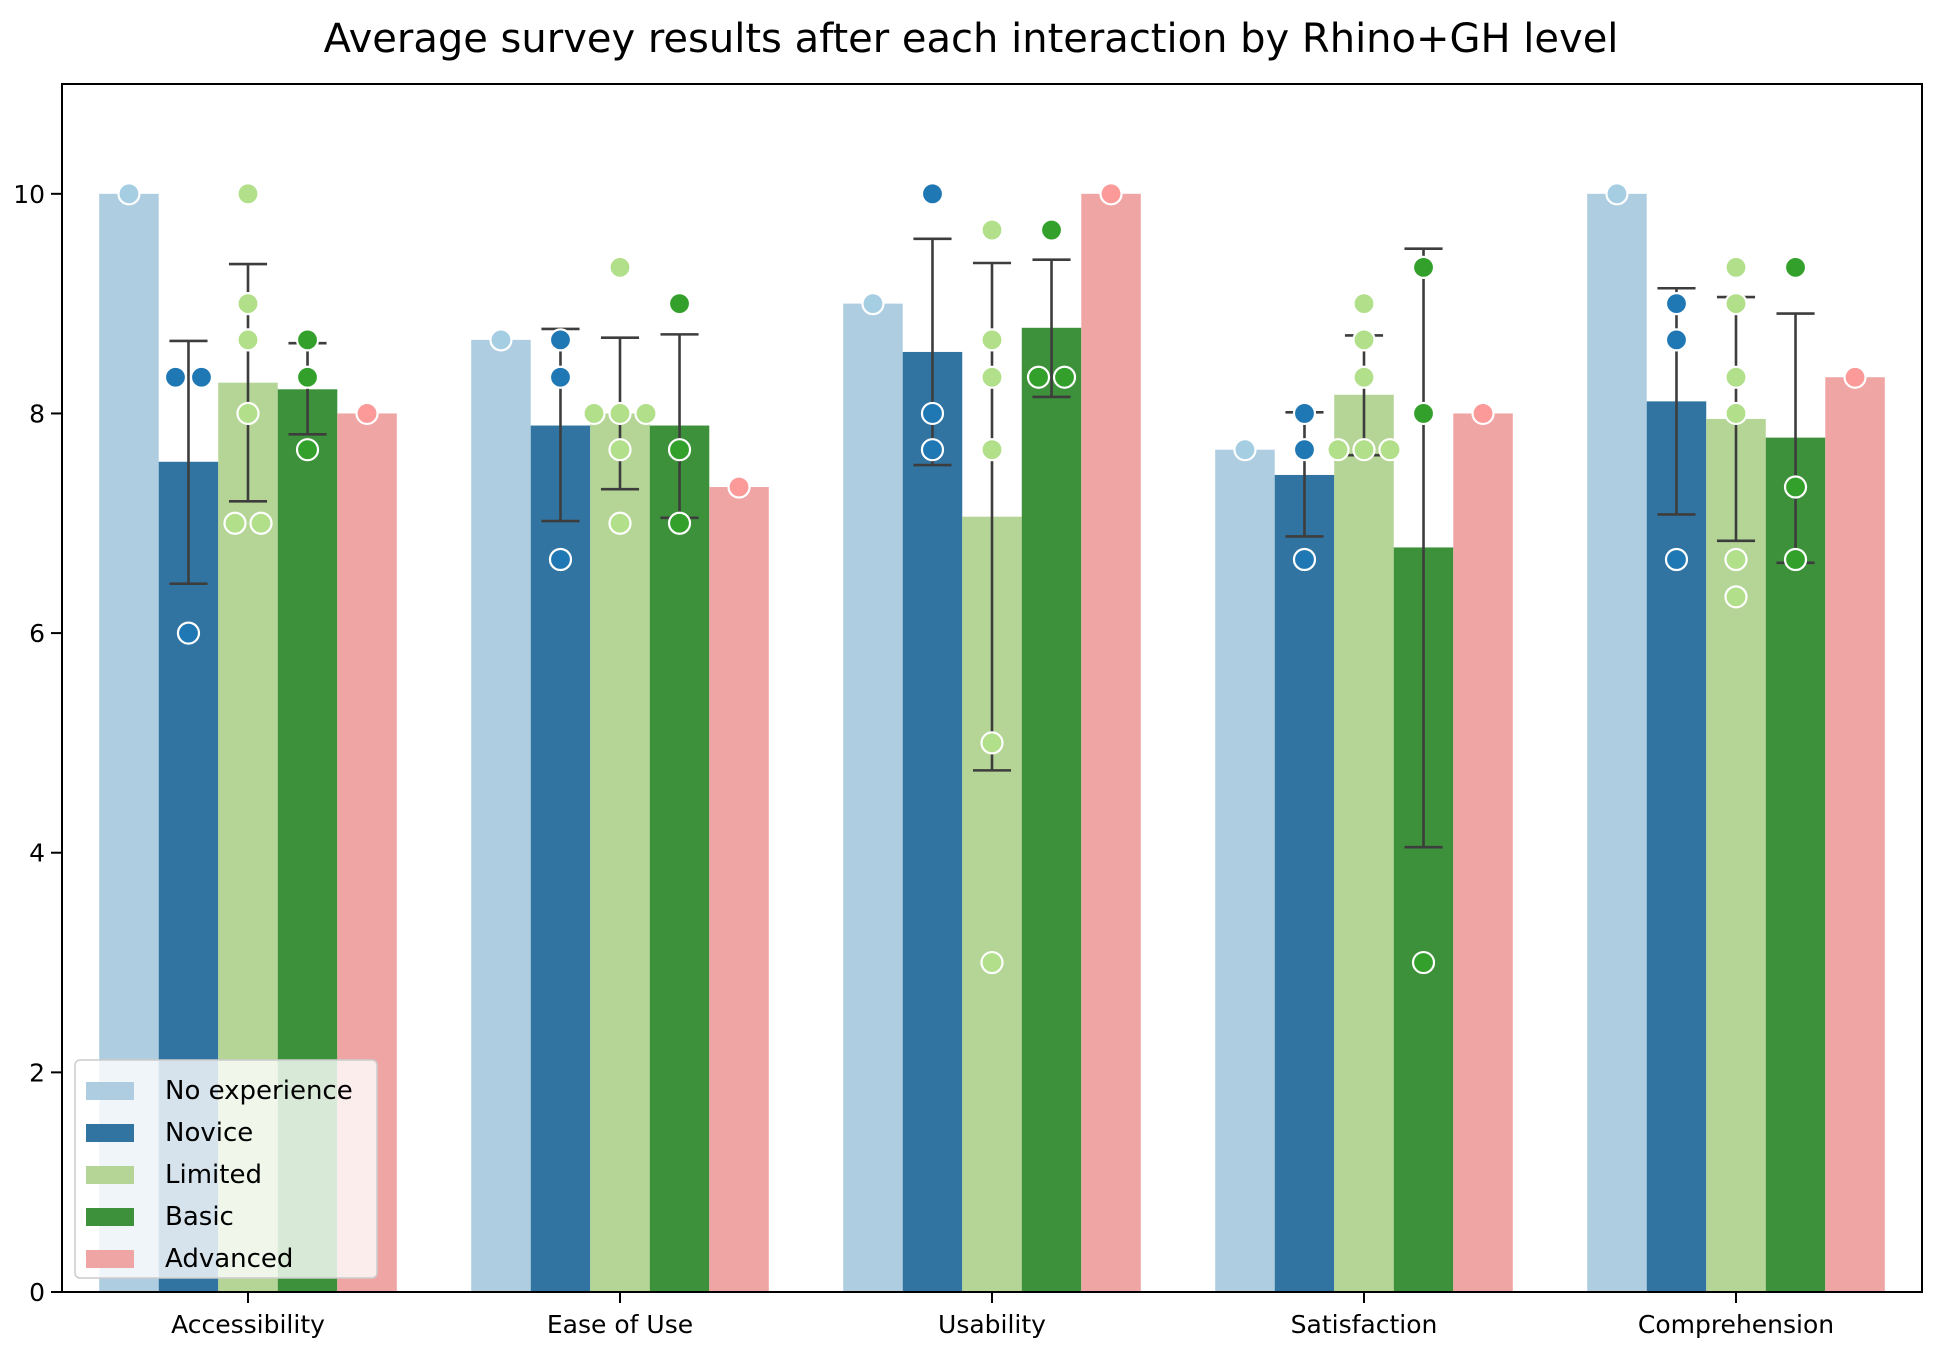 The height and width of the screenshot is (1359, 1942). Describe the element at coordinates (992, 1324) in the screenshot. I see `x-tick-label: Usability` at that location.